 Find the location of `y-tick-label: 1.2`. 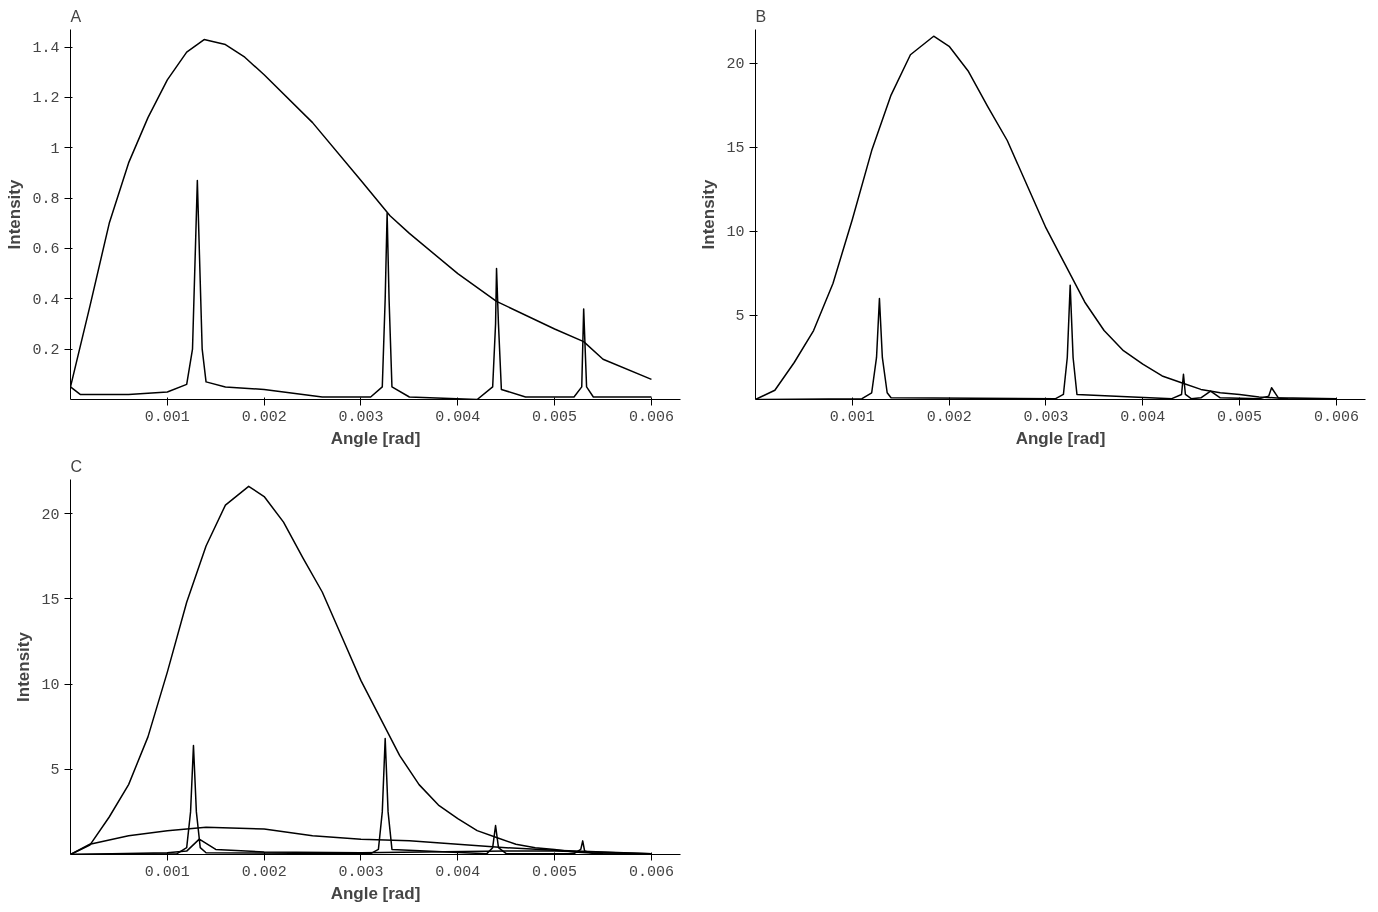

y-tick-label: 1.2 is located at coordinates (46, 99).